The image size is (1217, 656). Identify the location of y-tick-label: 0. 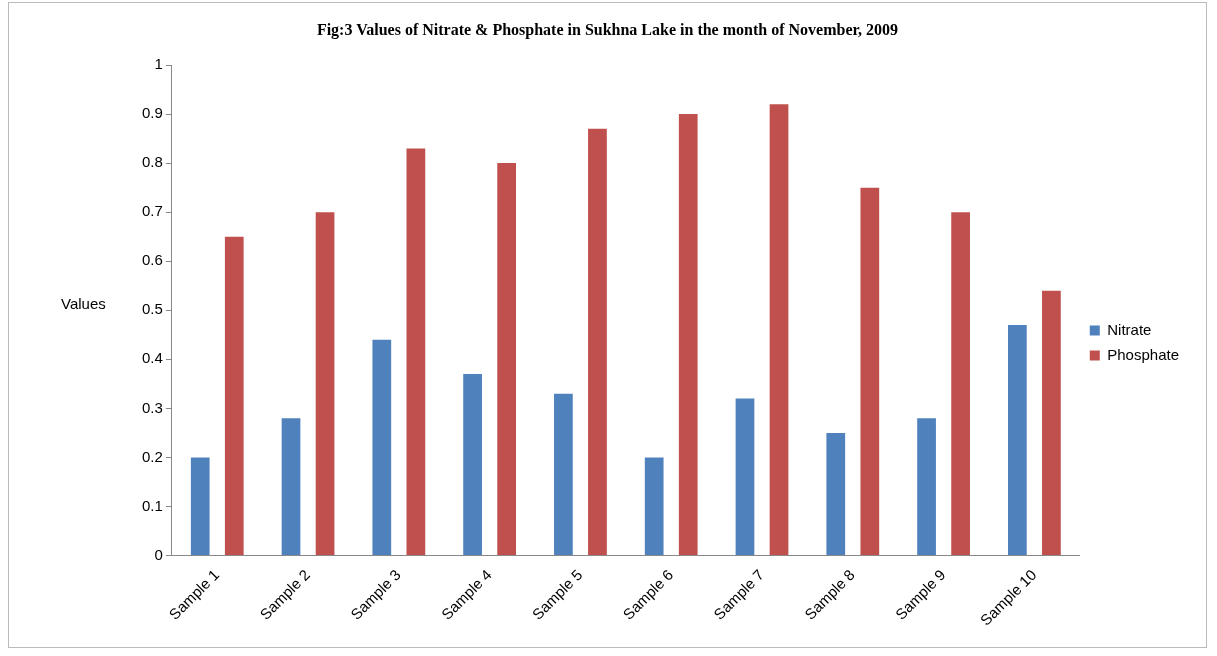
(158, 554).